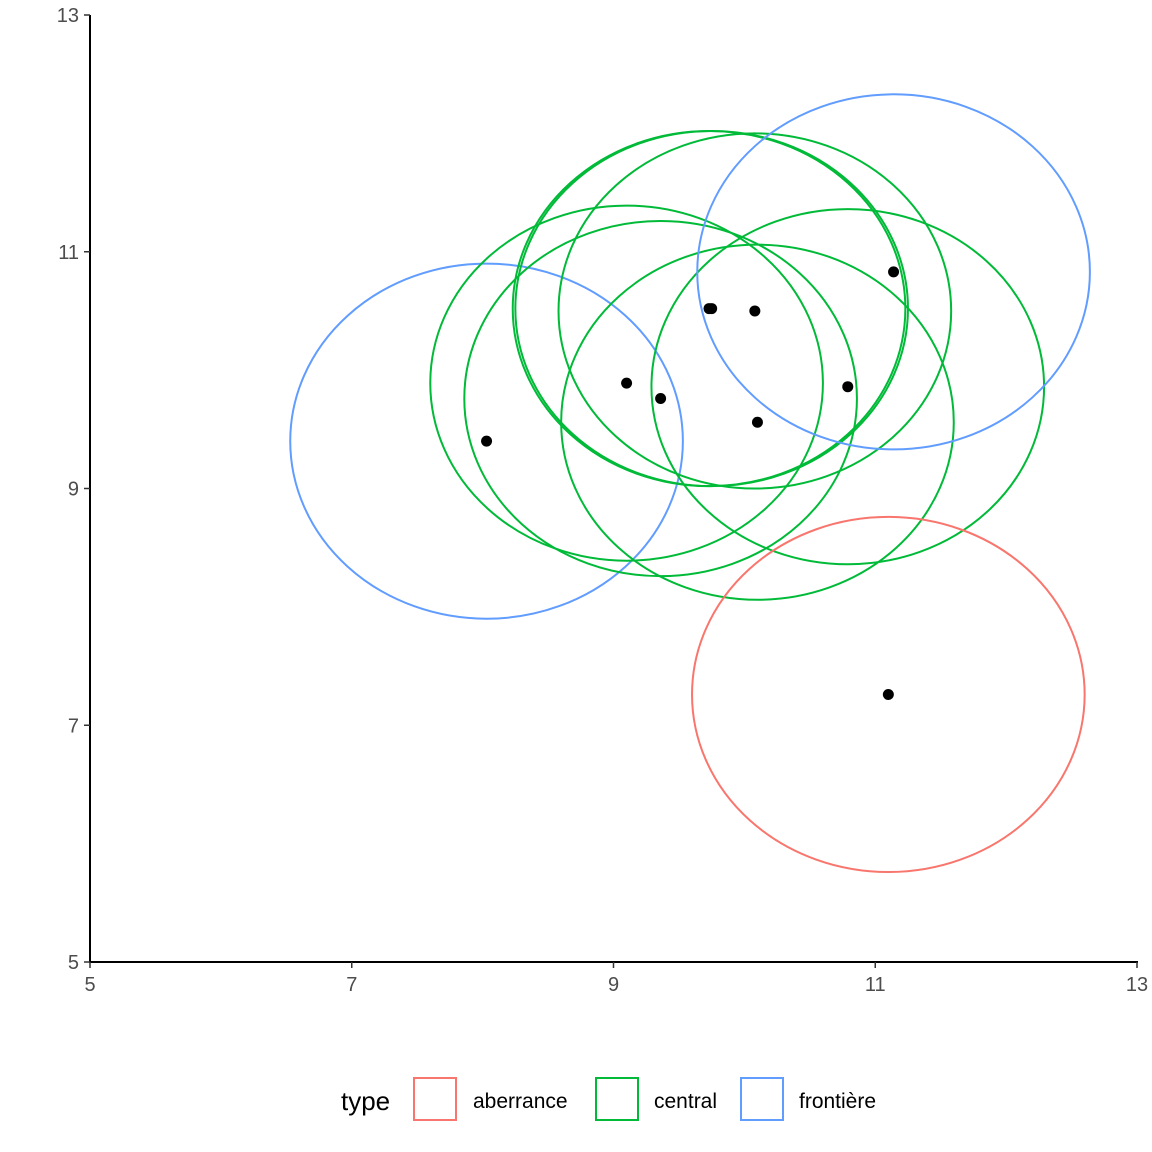 This screenshot has height=1152, width=1152. What do you see at coordinates (762, 1099) in the screenshot?
I see `legend-key-frontiere` at bounding box center [762, 1099].